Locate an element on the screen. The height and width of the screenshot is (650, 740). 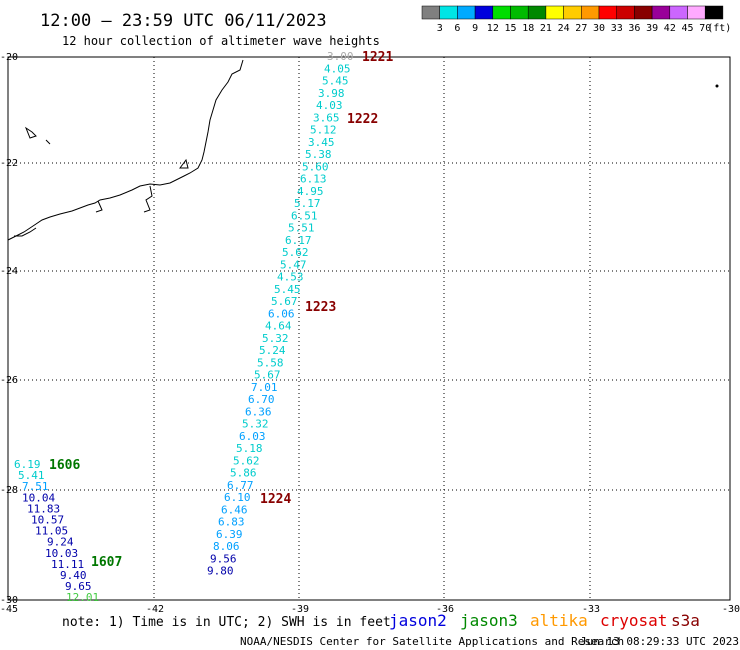
wave-height-value: 6.51 is located at coordinates (304, 215).